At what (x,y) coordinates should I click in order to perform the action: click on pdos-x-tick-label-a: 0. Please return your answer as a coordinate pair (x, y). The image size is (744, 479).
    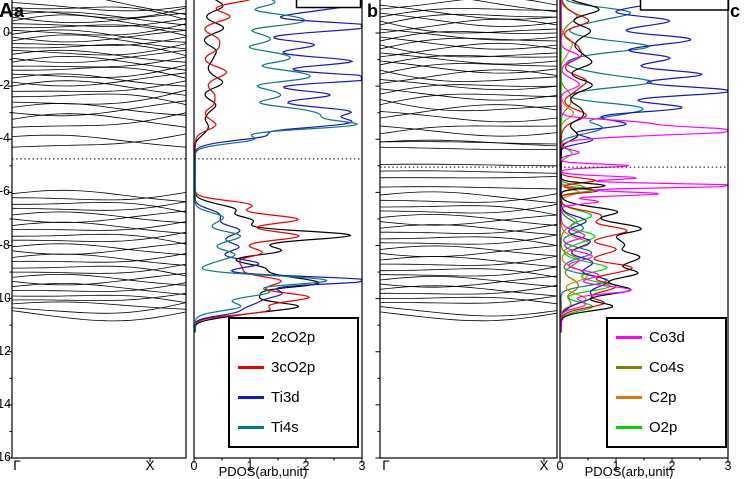
    Looking at the image, I should click on (194, 466).